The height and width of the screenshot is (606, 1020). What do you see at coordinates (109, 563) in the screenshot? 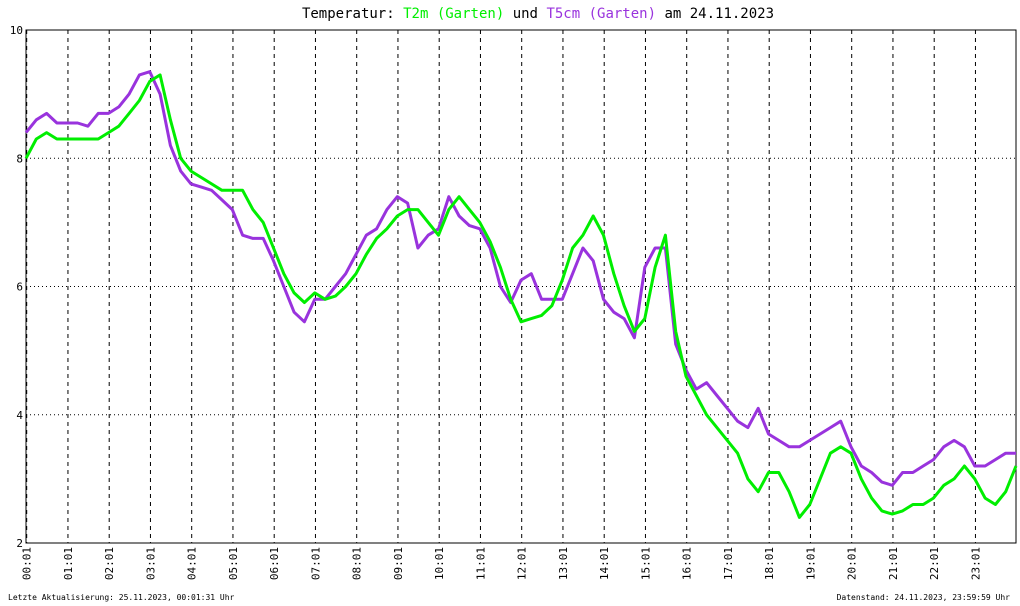
I see `x-tick-label: 02:01` at bounding box center [109, 563].